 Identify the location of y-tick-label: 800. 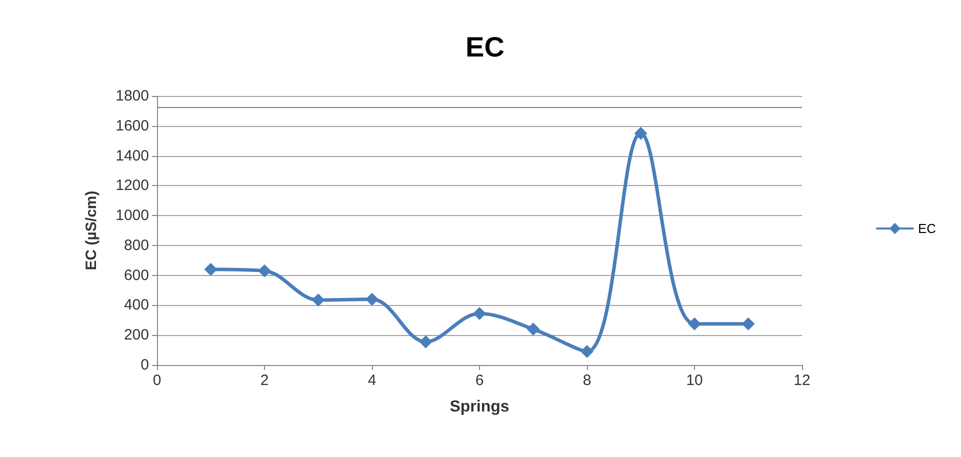
(136, 245).